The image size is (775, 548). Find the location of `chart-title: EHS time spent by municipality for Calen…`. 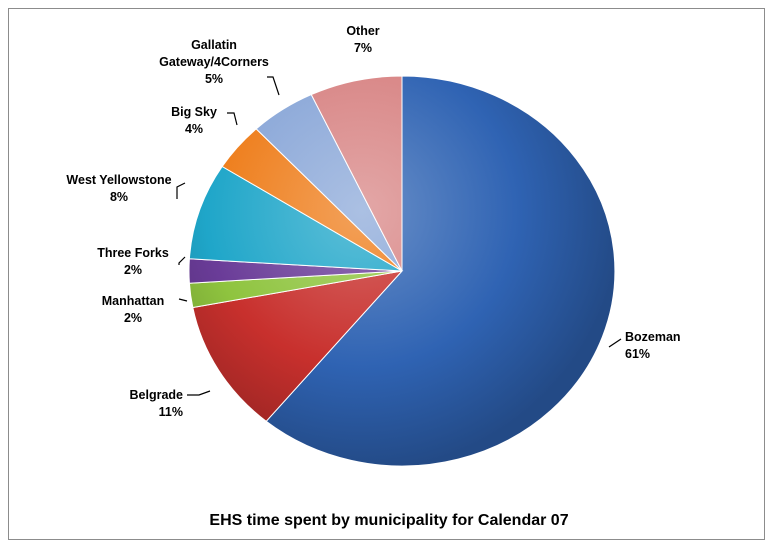

chart-title: EHS time spent by municipality for Calen… is located at coordinates (388, 520).